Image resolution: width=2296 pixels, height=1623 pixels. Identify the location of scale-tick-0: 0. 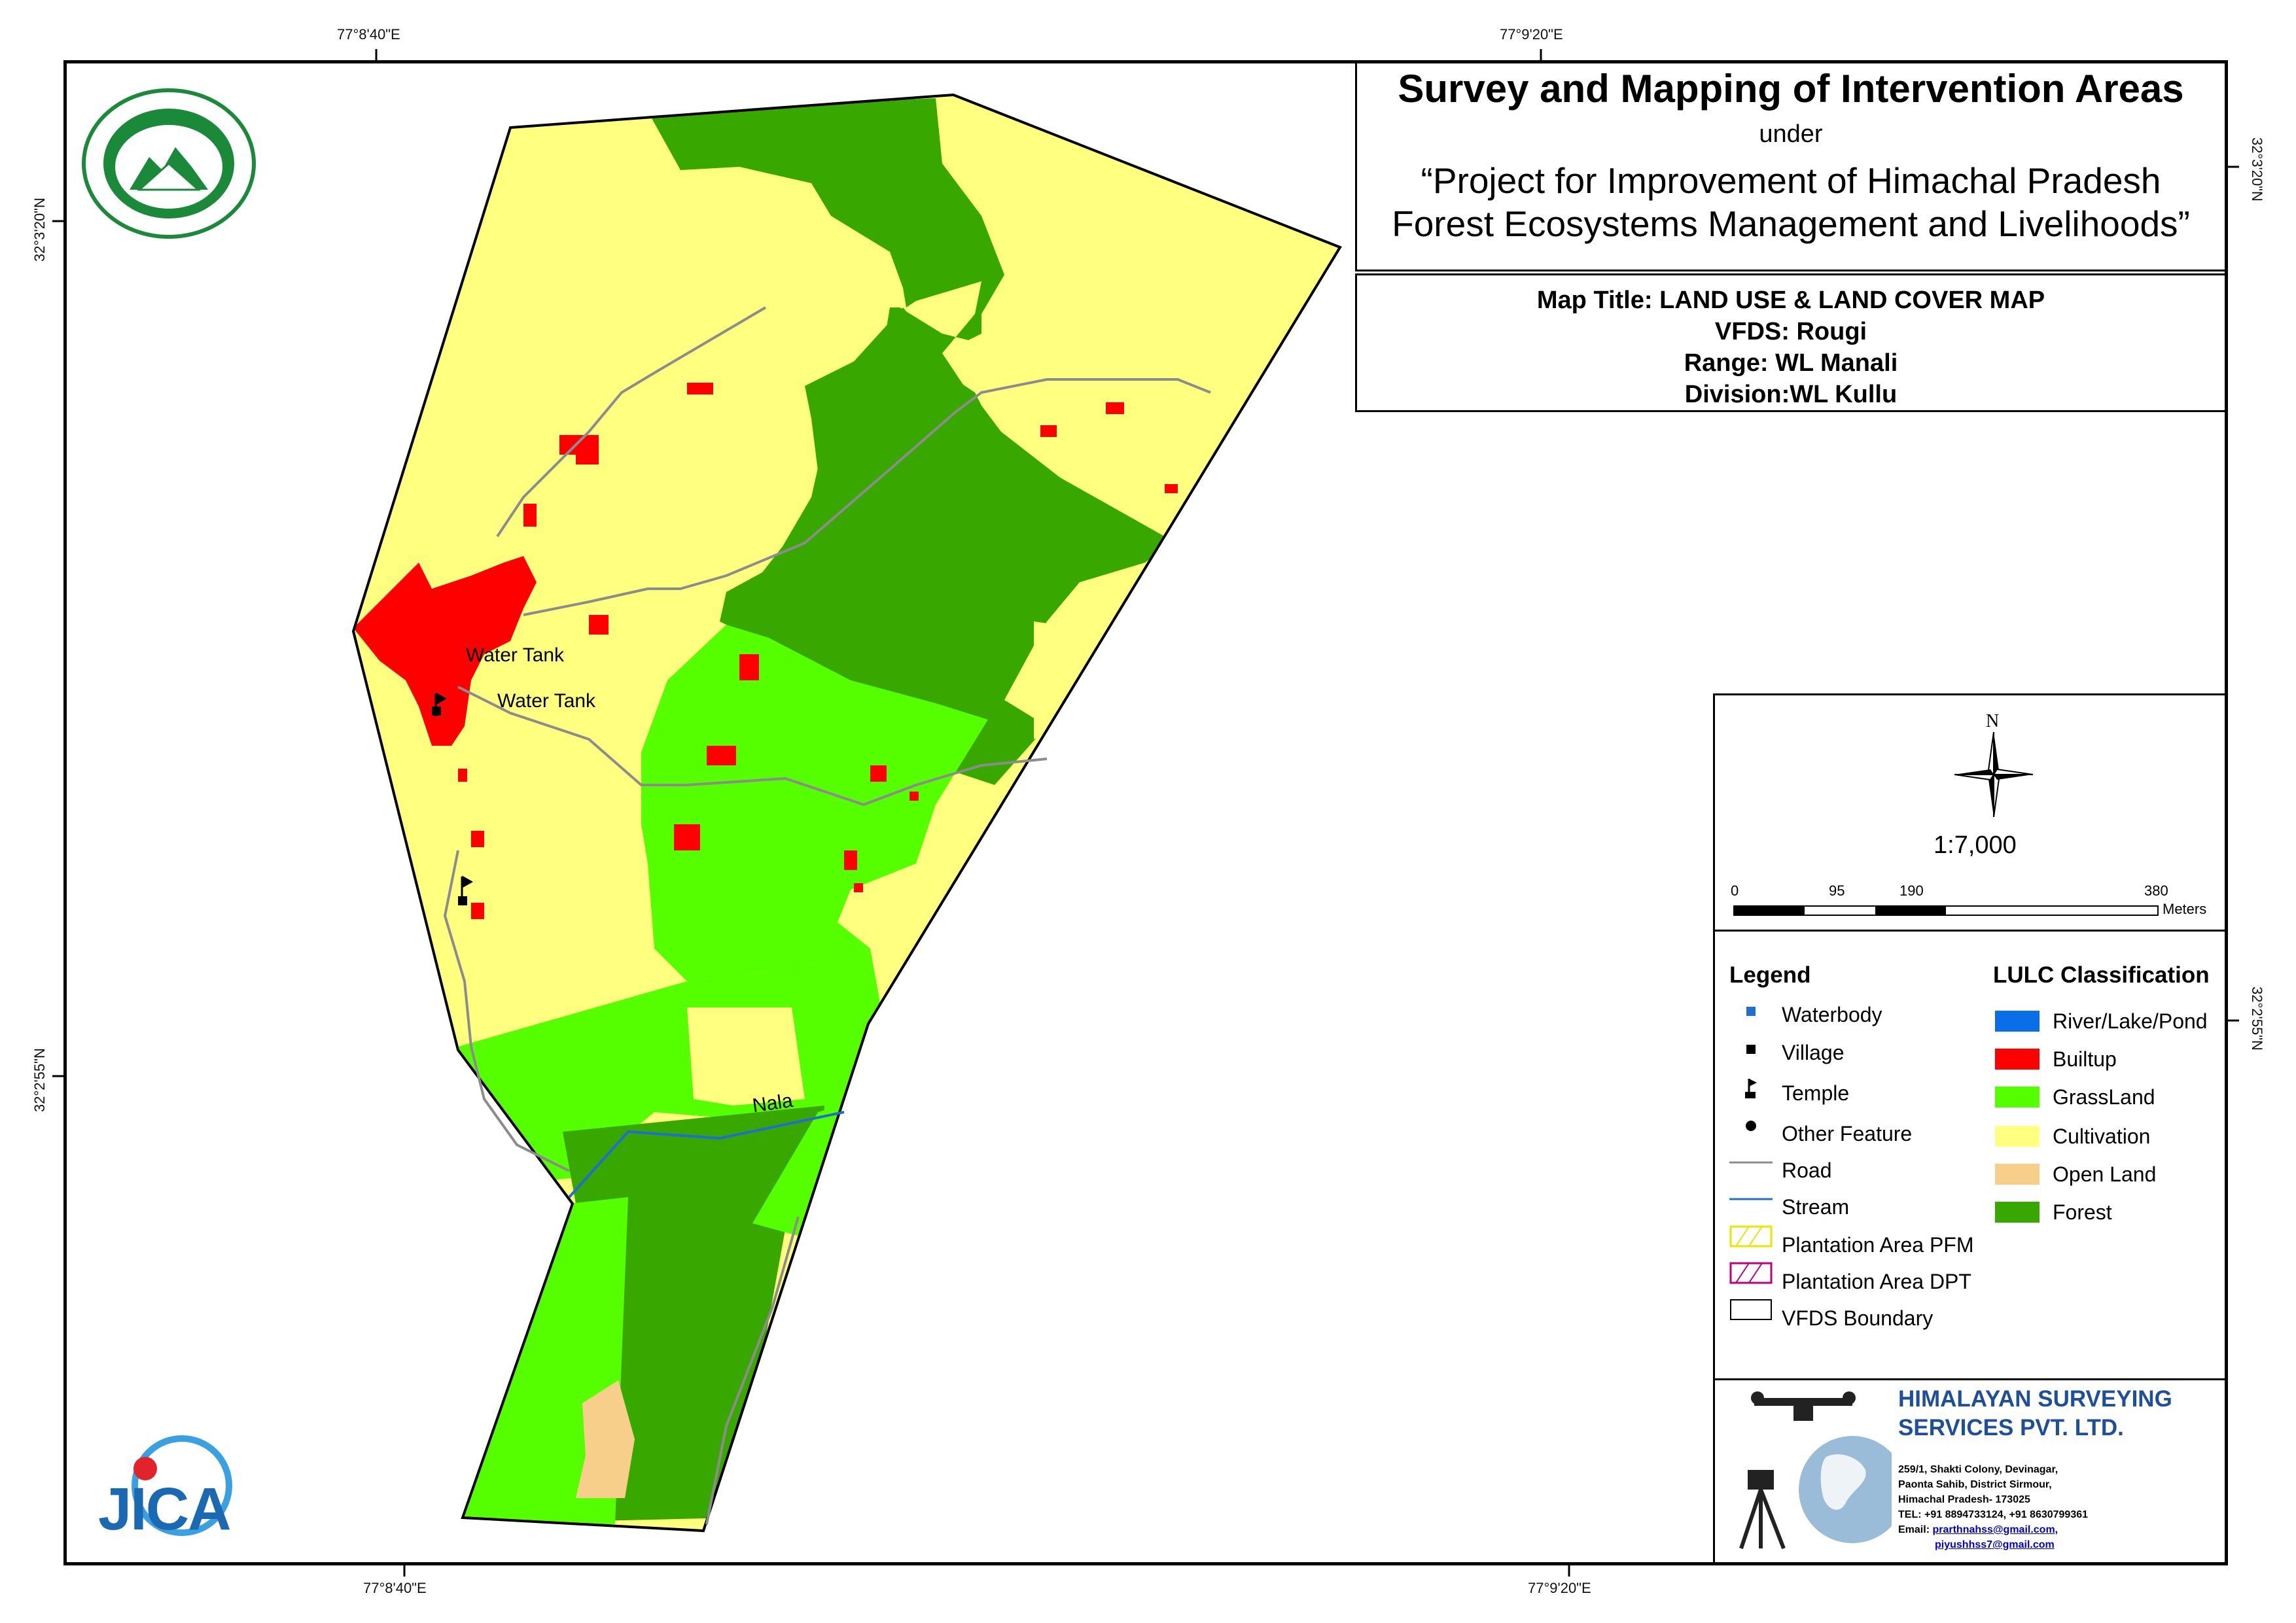
(1735, 891).